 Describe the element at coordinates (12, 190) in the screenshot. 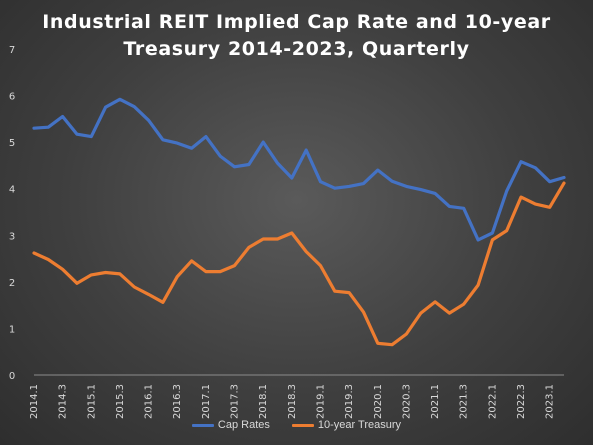

I see `y-tick-label: 4` at that location.